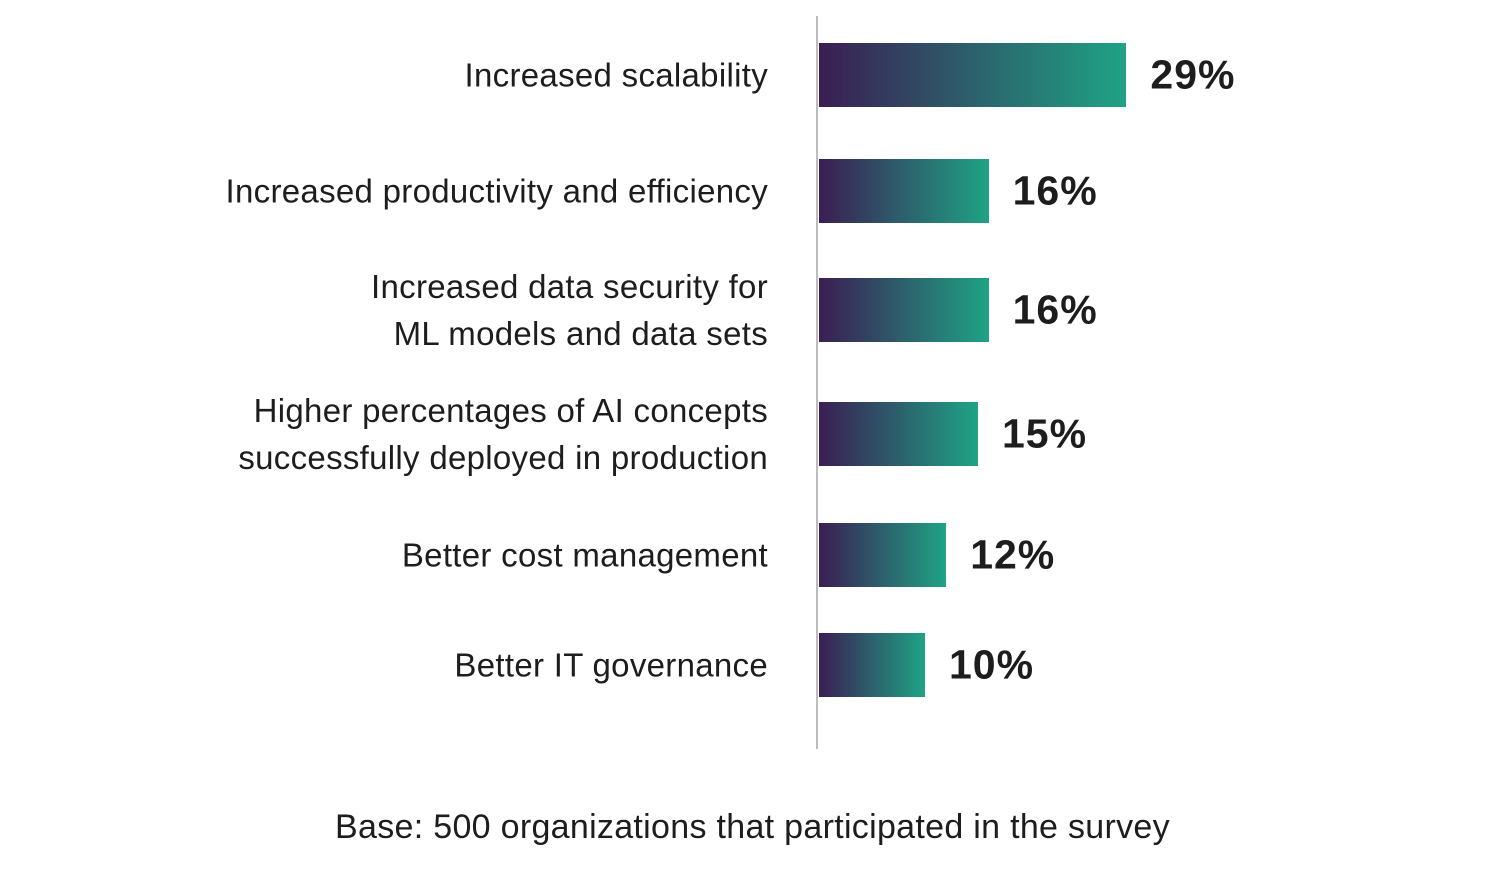 This screenshot has height=875, width=1505. I want to click on value-label: 29%, so click(1193, 74).